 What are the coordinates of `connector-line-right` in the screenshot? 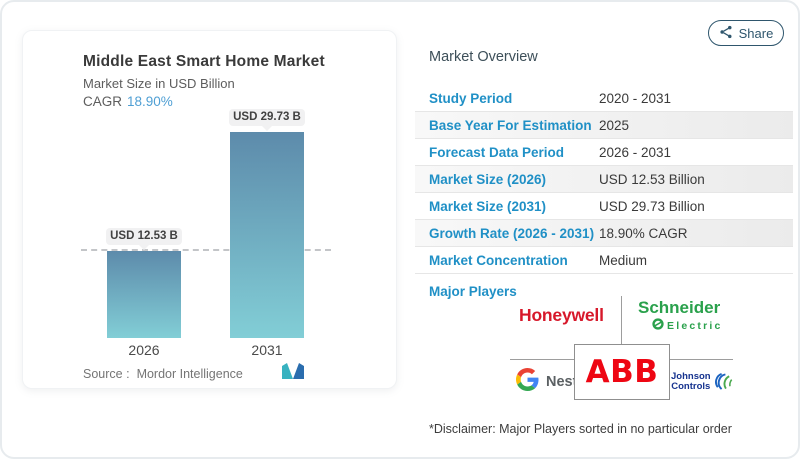 It's located at (701, 359).